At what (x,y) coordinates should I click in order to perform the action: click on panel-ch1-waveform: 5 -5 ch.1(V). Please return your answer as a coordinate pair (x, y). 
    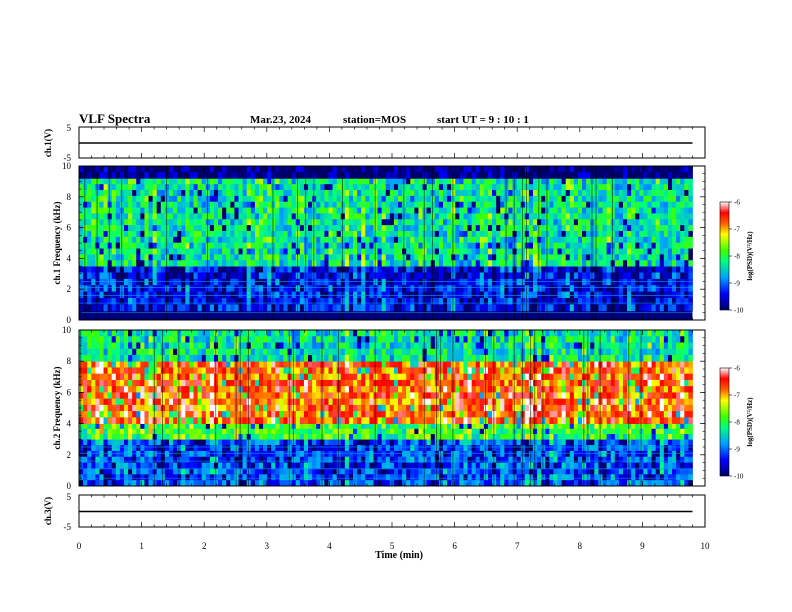
    Looking at the image, I should click on (374, 143).